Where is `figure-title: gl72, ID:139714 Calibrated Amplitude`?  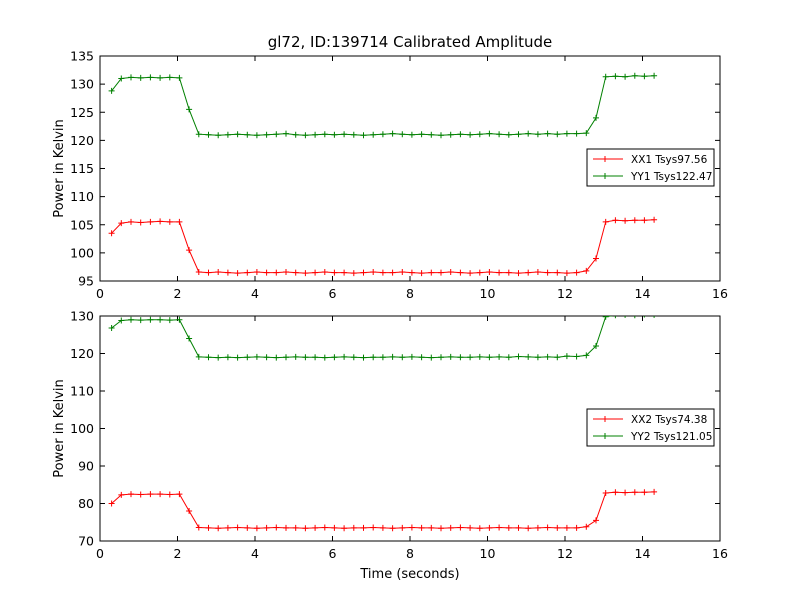
figure-title: gl72, ID:139714 Calibrated Amplitude is located at coordinates (410, 42).